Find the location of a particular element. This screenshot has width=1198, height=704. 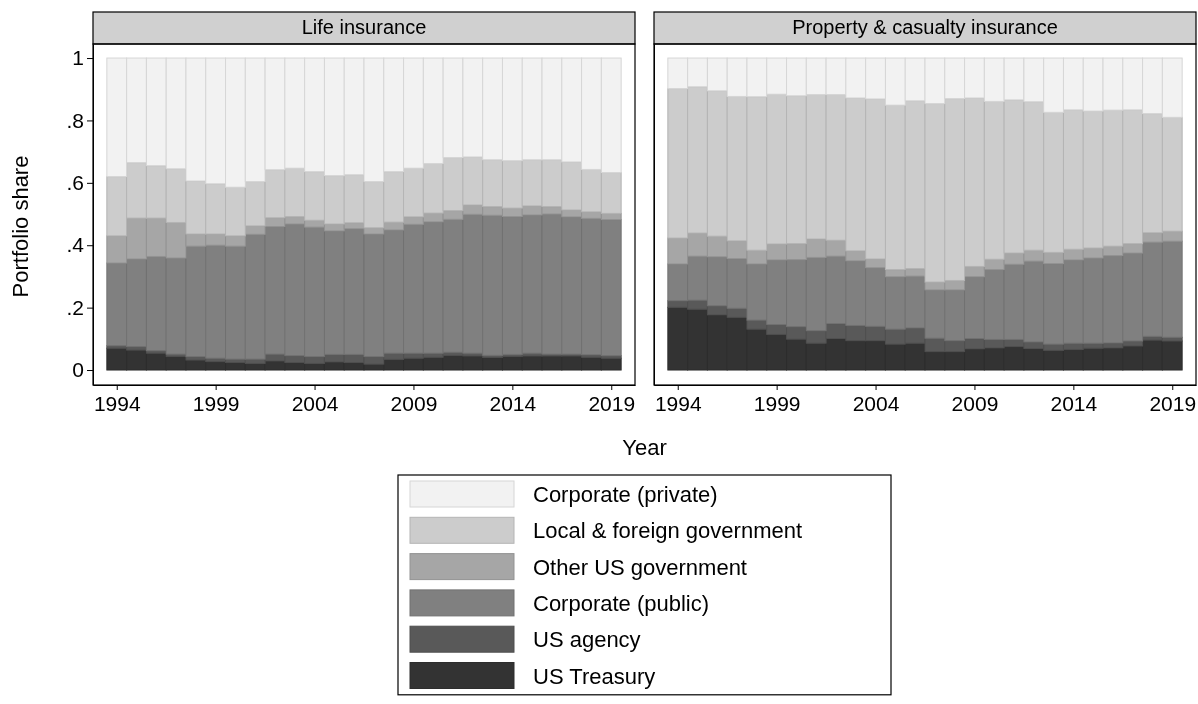

y-tick-label: .2 is located at coordinates (75, 307).